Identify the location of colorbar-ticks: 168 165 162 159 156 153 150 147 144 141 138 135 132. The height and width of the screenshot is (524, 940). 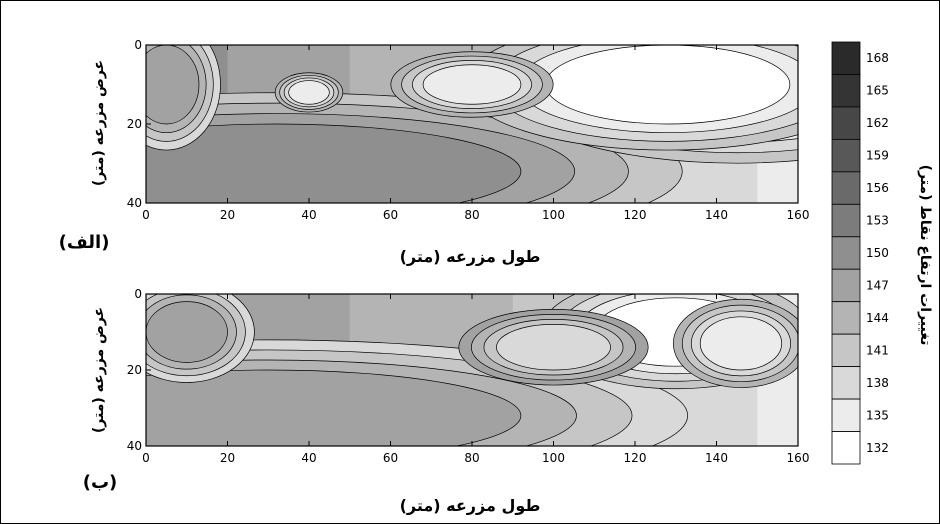
(877, 253).